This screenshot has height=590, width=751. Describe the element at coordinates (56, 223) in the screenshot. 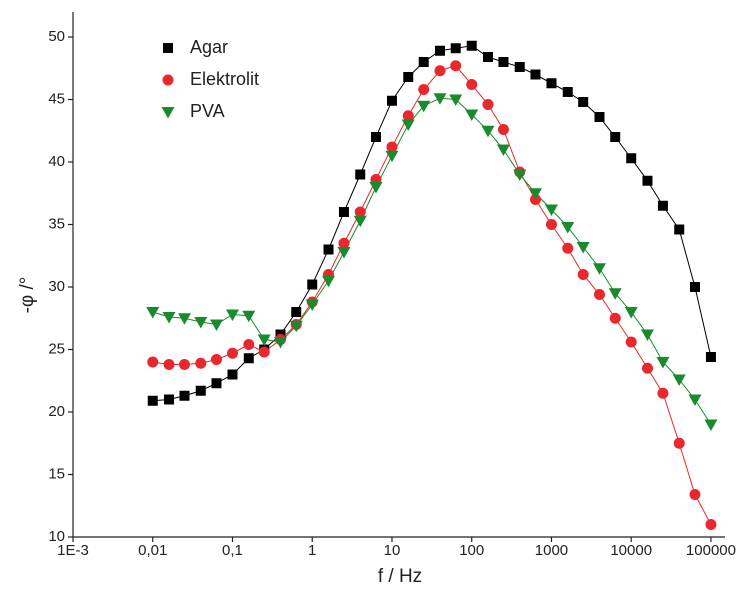

I see `y-tick-label: 35` at that location.